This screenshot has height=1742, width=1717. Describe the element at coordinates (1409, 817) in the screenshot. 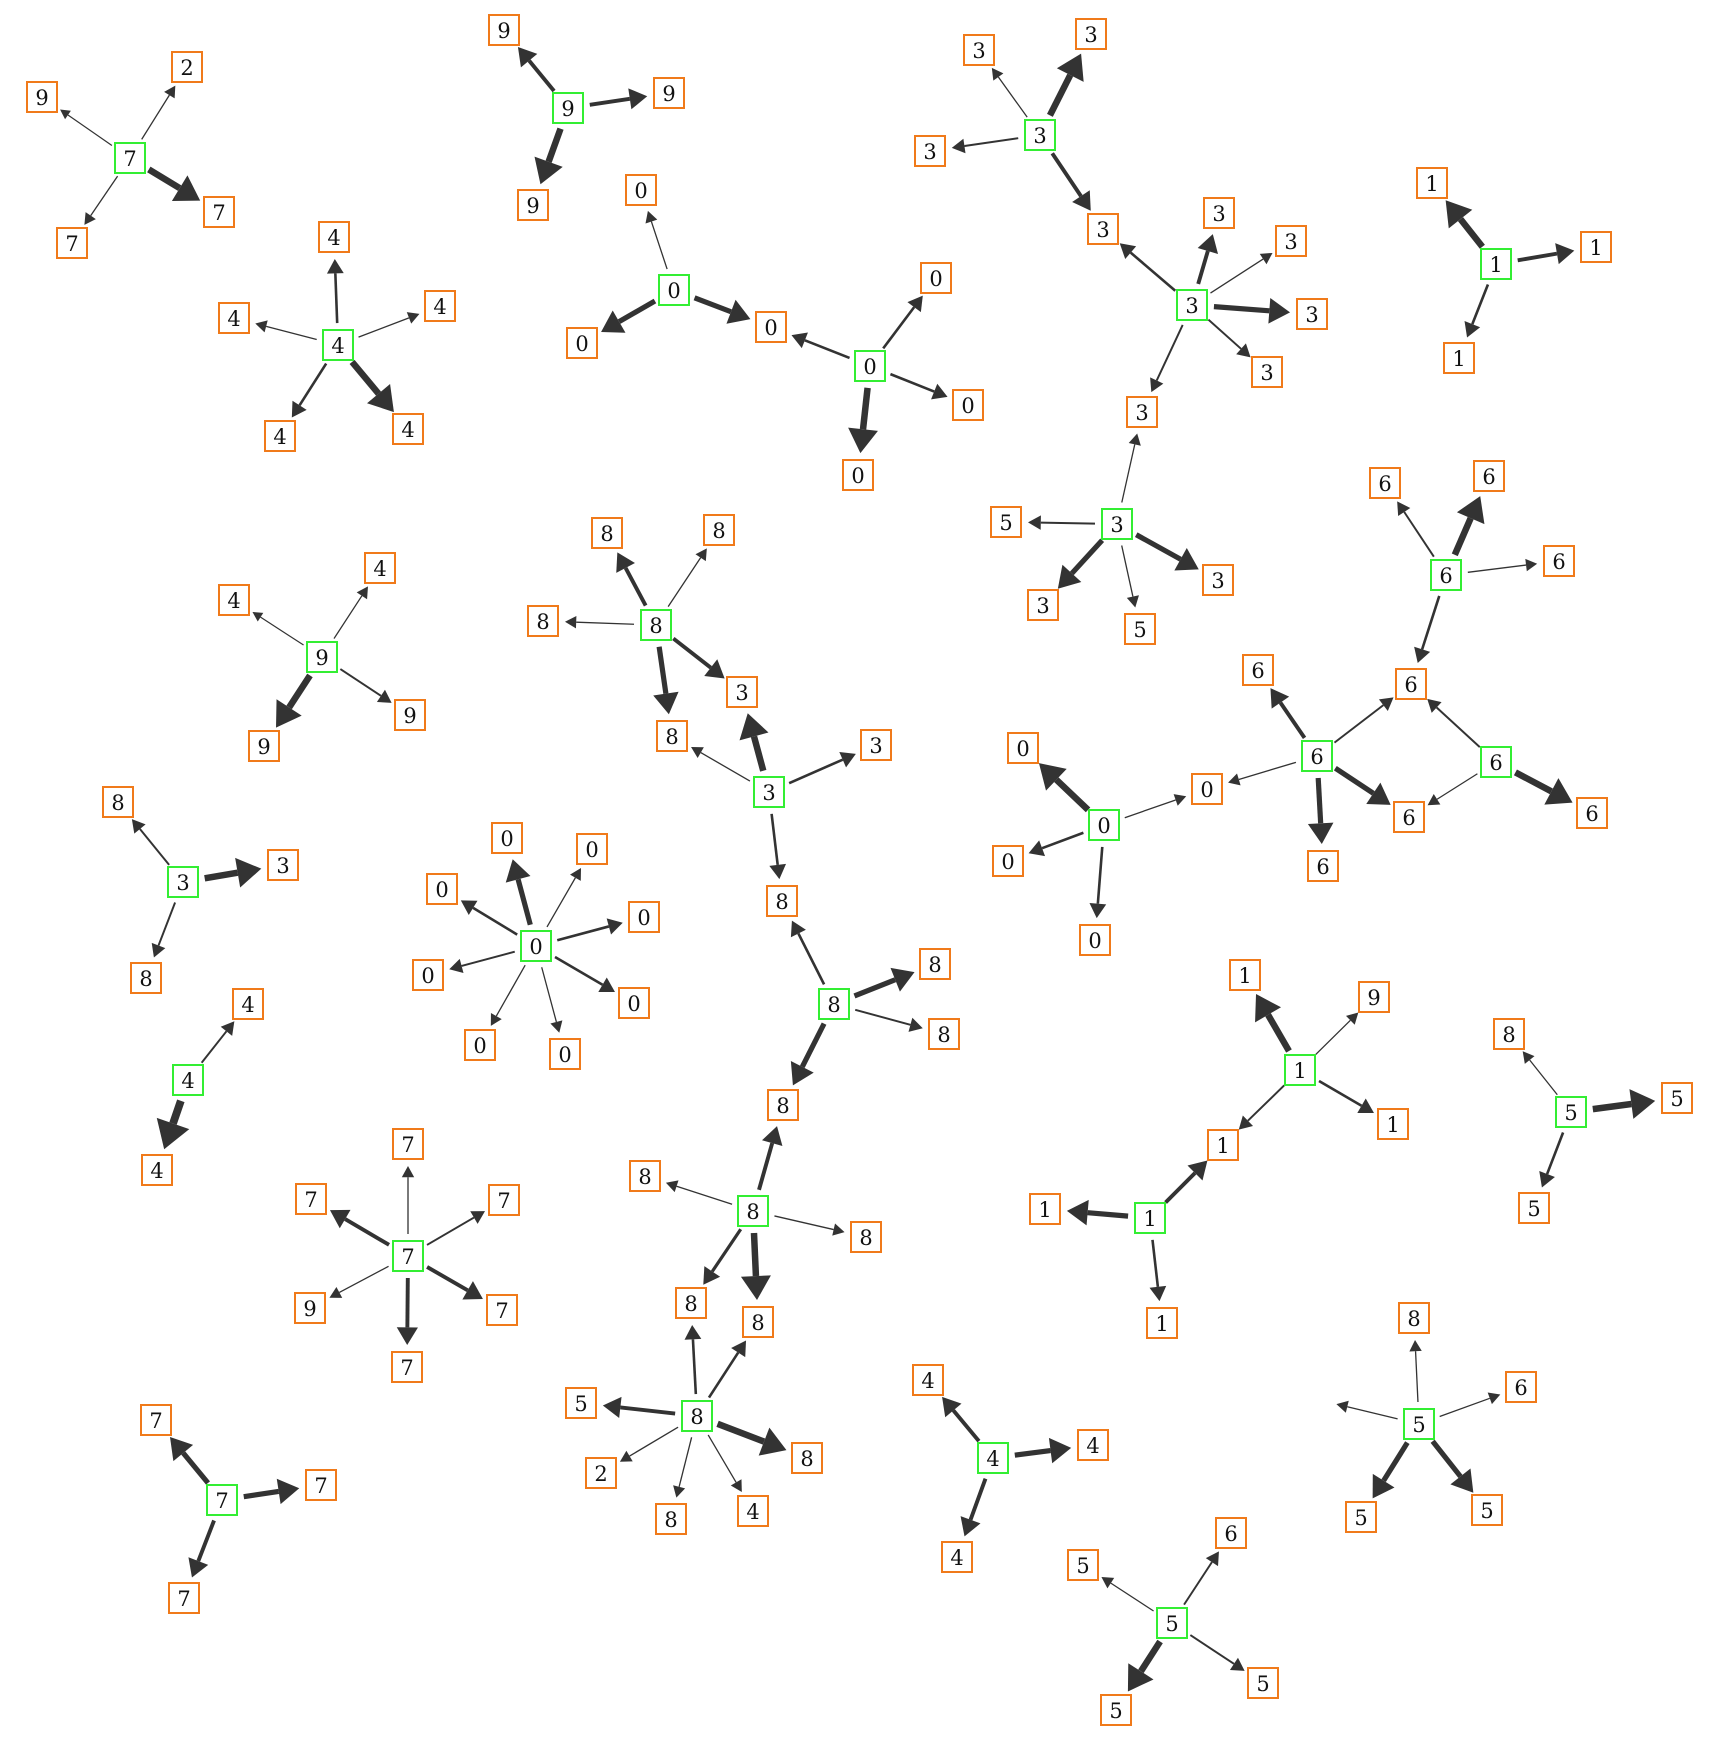

I see `neighbor-node-n6f: 6` at that location.